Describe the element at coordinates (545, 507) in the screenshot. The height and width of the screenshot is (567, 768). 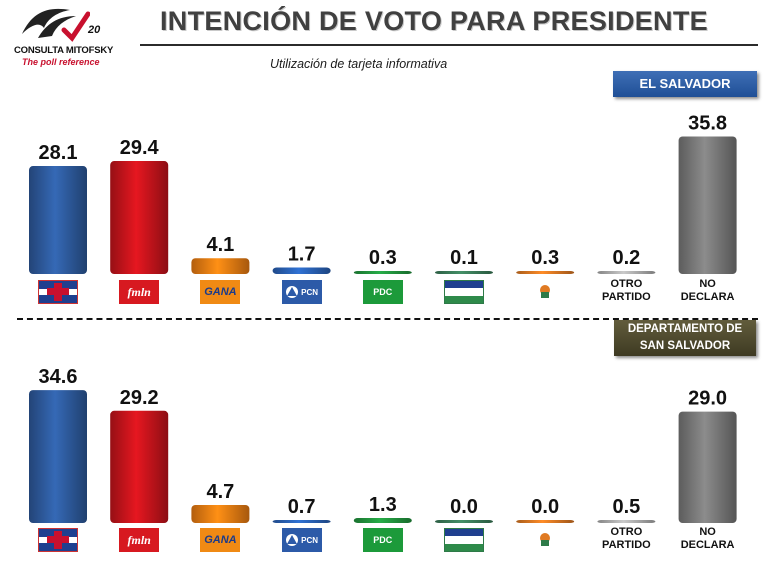
I see `value-label-ps-panel2: 0.0` at that location.